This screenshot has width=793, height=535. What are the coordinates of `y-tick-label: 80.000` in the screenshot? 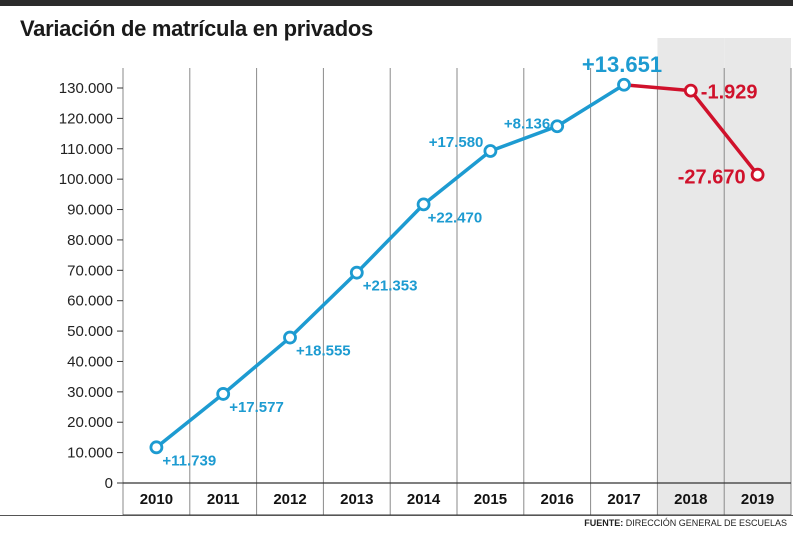 It's located at (90, 240).